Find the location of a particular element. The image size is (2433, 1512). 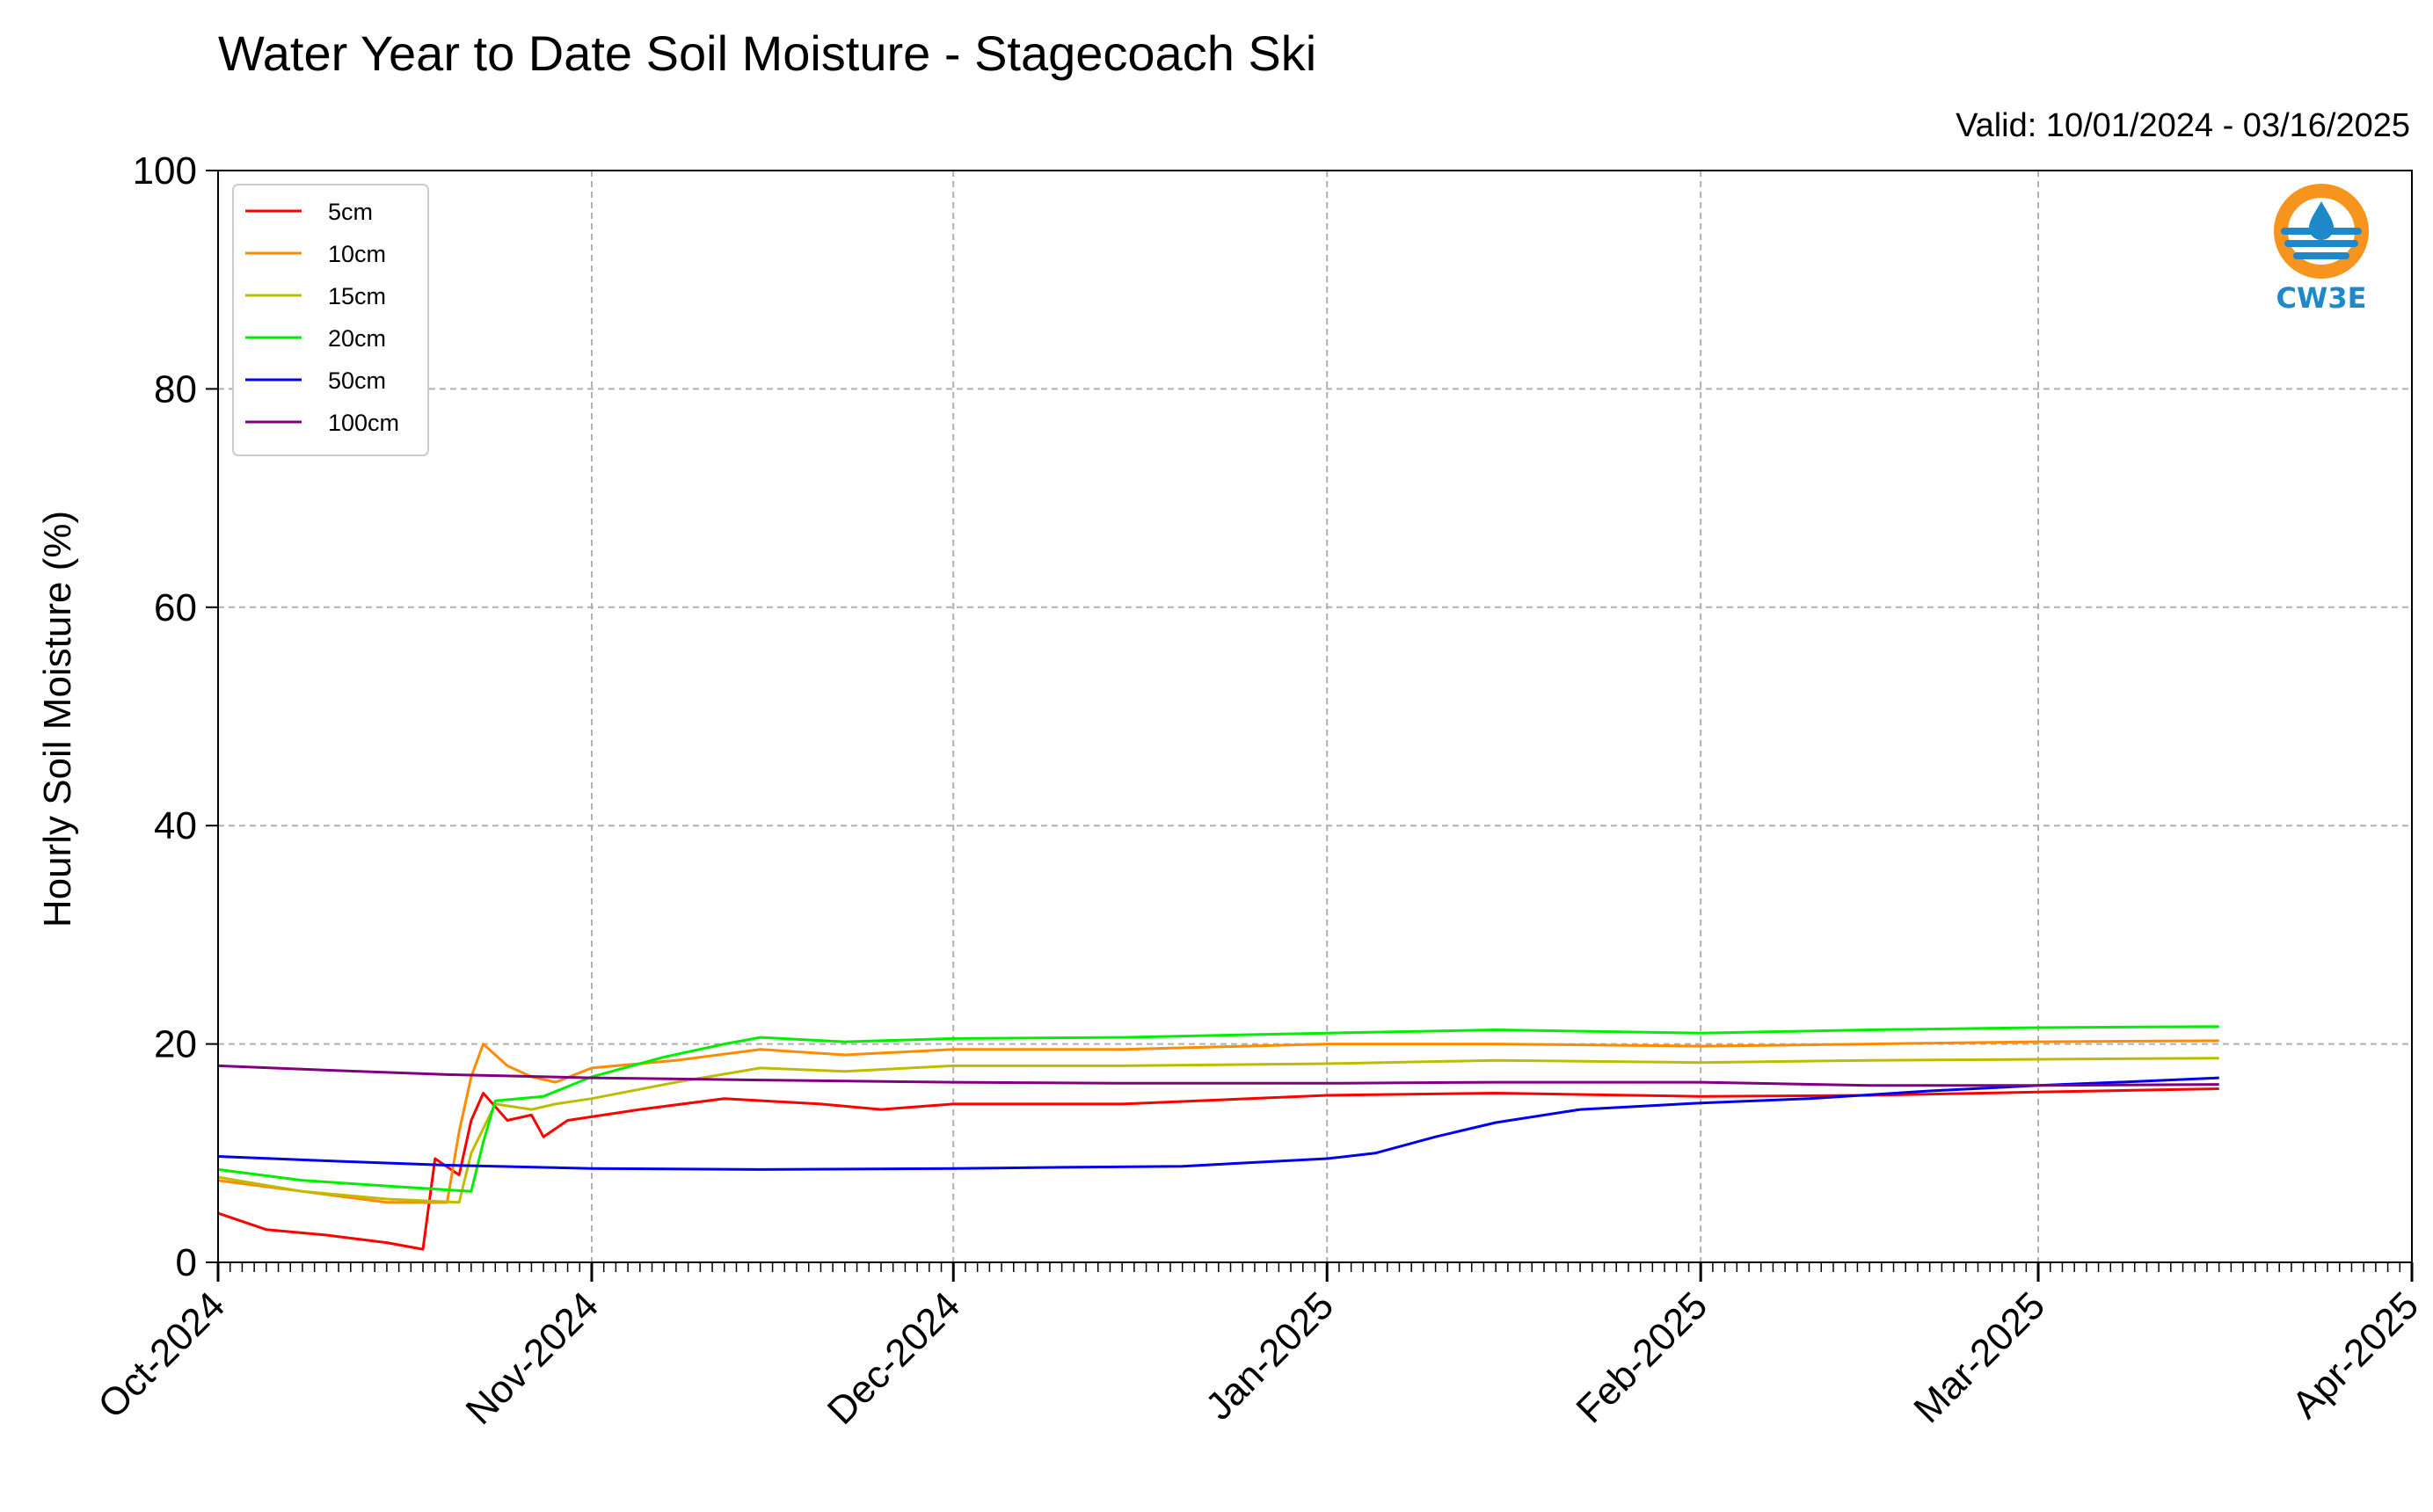

series-lines is located at coordinates (1218, 1138).